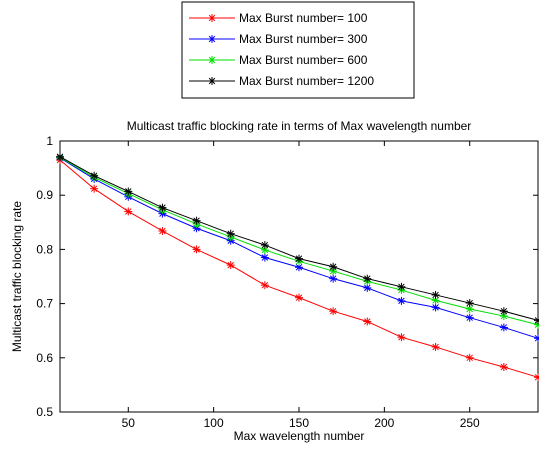 Image resolution: width=539 pixels, height=457 pixels. What do you see at coordinates (44, 358) in the screenshot?
I see `y-tick-label: 0.6` at bounding box center [44, 358].